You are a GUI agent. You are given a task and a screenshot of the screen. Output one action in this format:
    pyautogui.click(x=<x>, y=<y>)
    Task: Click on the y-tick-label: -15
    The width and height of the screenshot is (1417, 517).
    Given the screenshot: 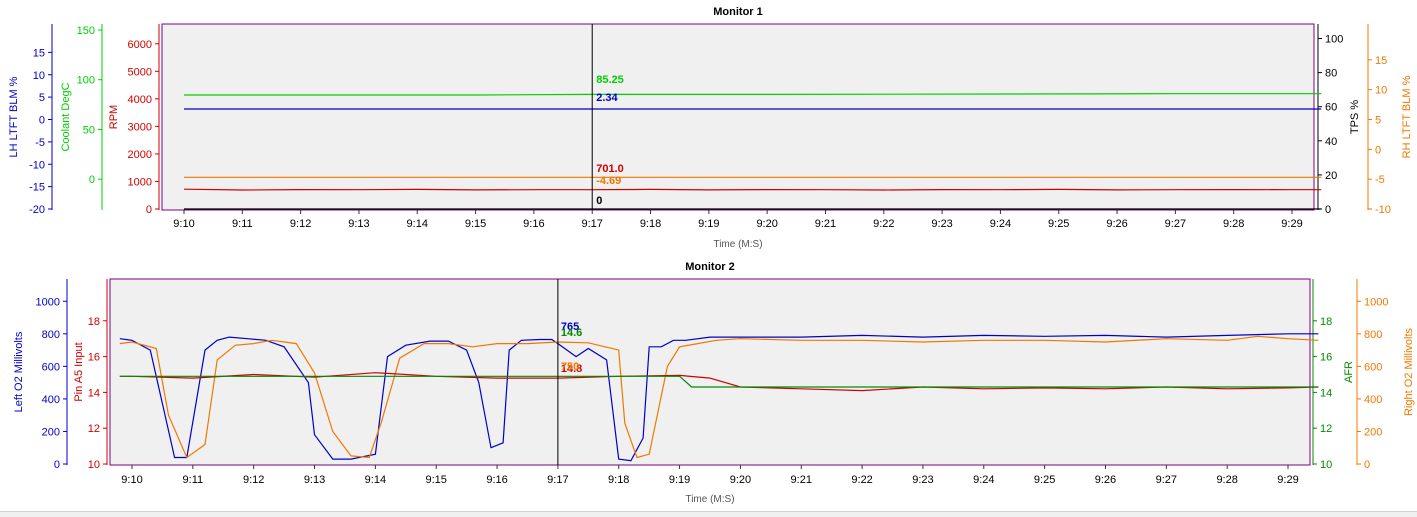 What is the action you would take?
    pyautogui.click(x=37, y=188)
    